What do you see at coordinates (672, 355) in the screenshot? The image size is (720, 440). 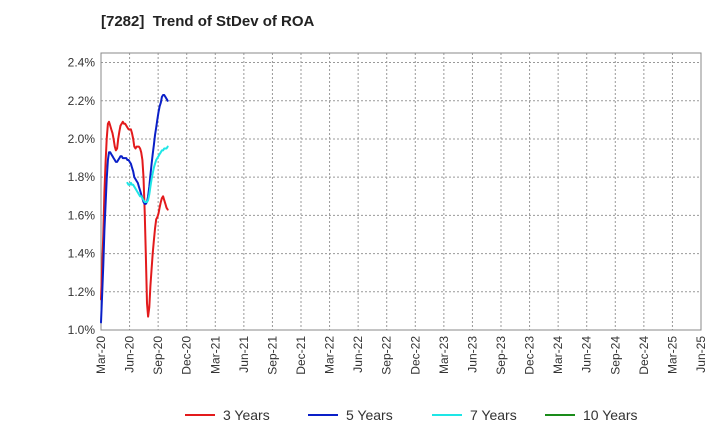 I see `x-tick-label: Mar-25` at bounding box center [672, 355].